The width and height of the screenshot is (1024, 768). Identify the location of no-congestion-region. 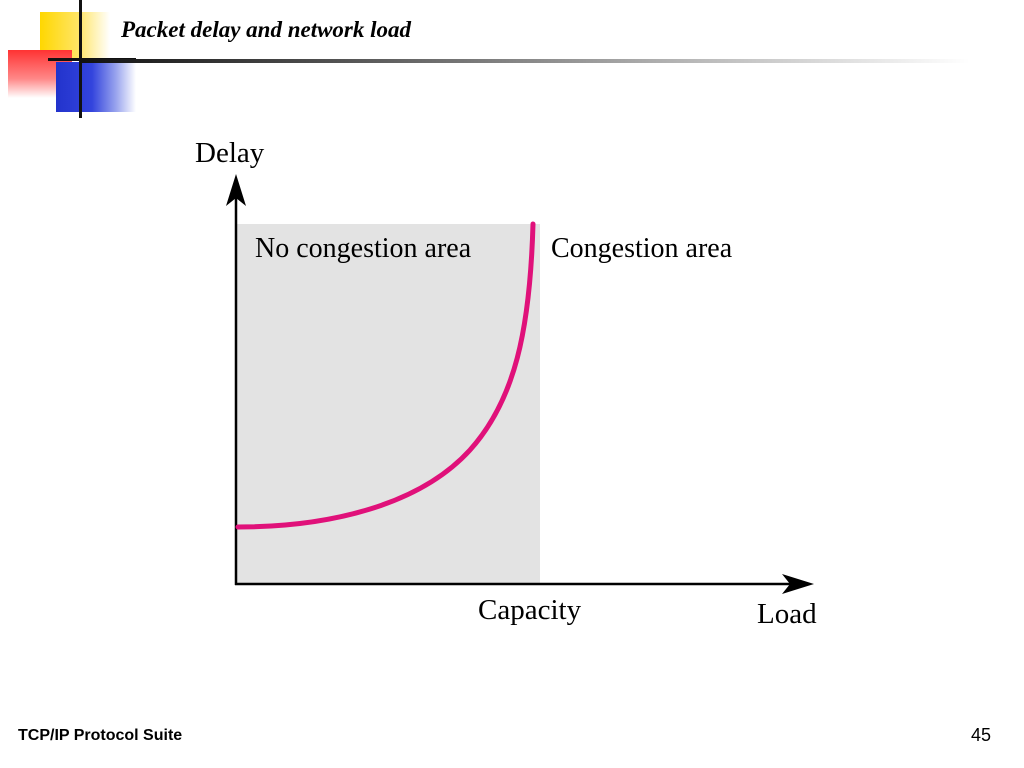
(388, 404).